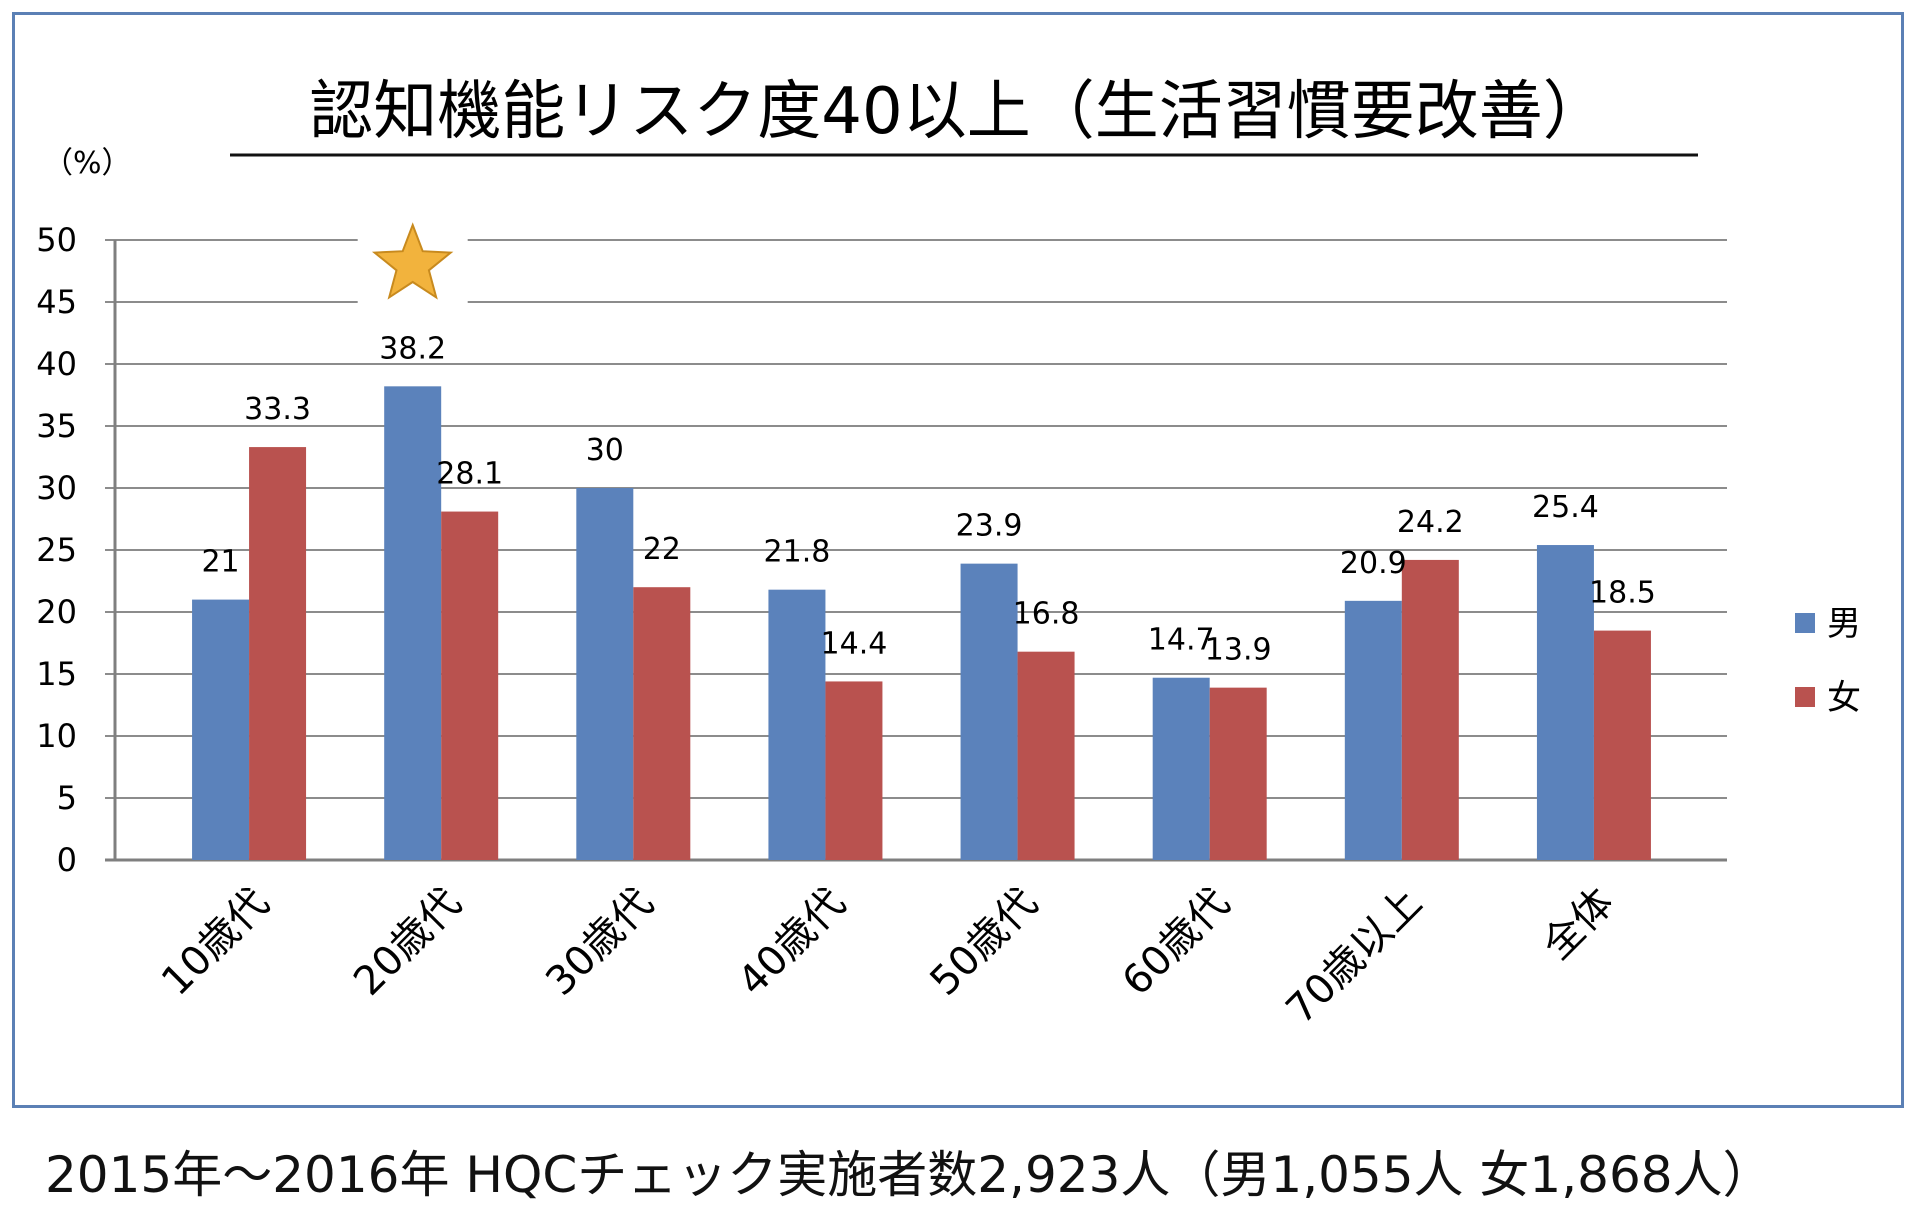 The height and width of the screenshot is (1224, 1916). What do you see at coordinates (1373, 563) in the screenshot?
I see `data-label: 20.9` at bounding box center [1373, 563].